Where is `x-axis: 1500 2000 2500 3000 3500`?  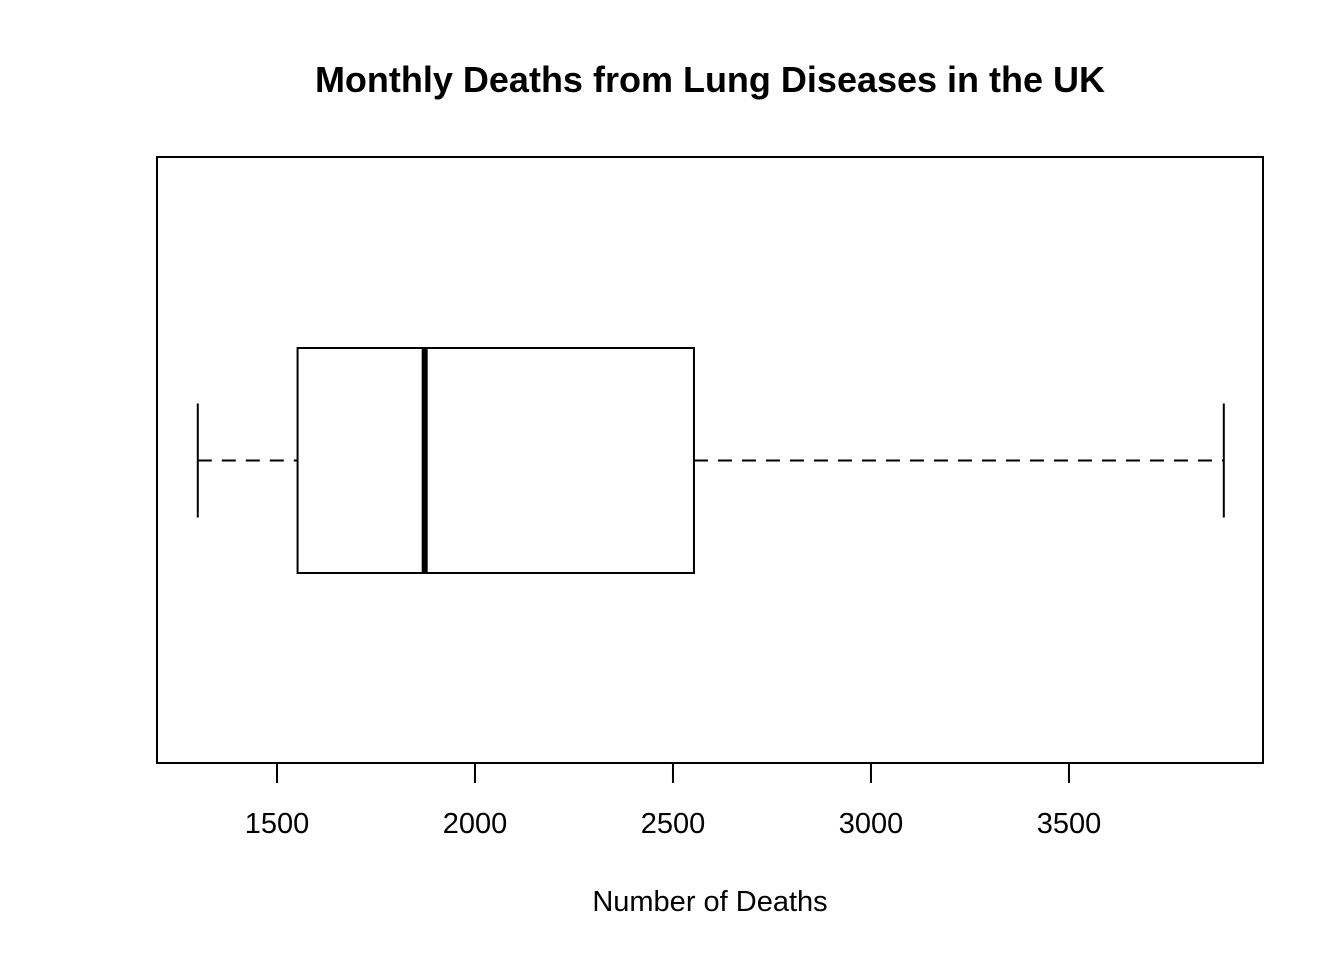
x-axis: 1500 2000 2500 3000 3500 is located at coordinates (673, 801).